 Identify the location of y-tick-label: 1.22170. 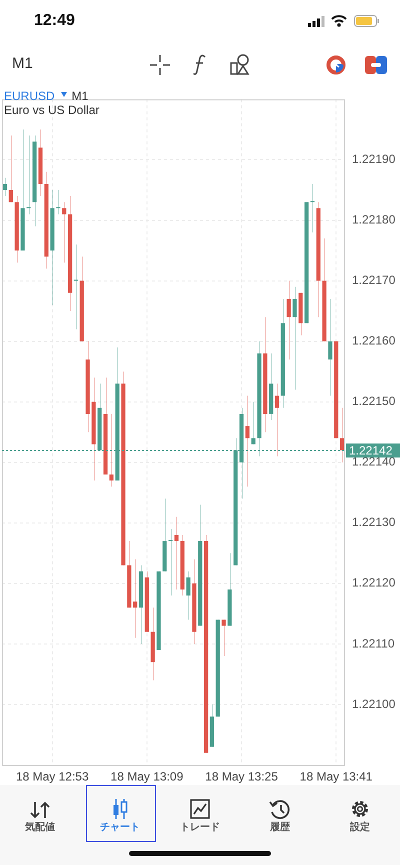
(374, 280).